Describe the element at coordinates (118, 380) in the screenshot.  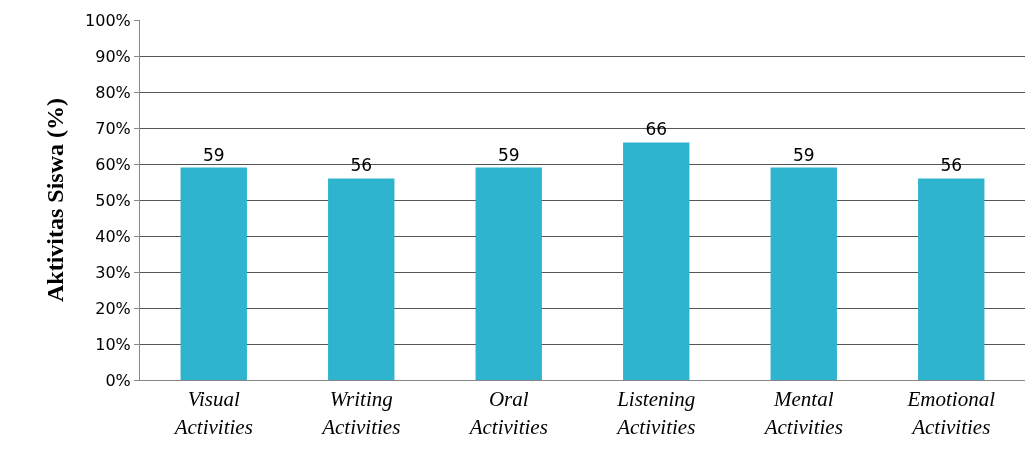
I see `y-tick-label: 0%` at that location.